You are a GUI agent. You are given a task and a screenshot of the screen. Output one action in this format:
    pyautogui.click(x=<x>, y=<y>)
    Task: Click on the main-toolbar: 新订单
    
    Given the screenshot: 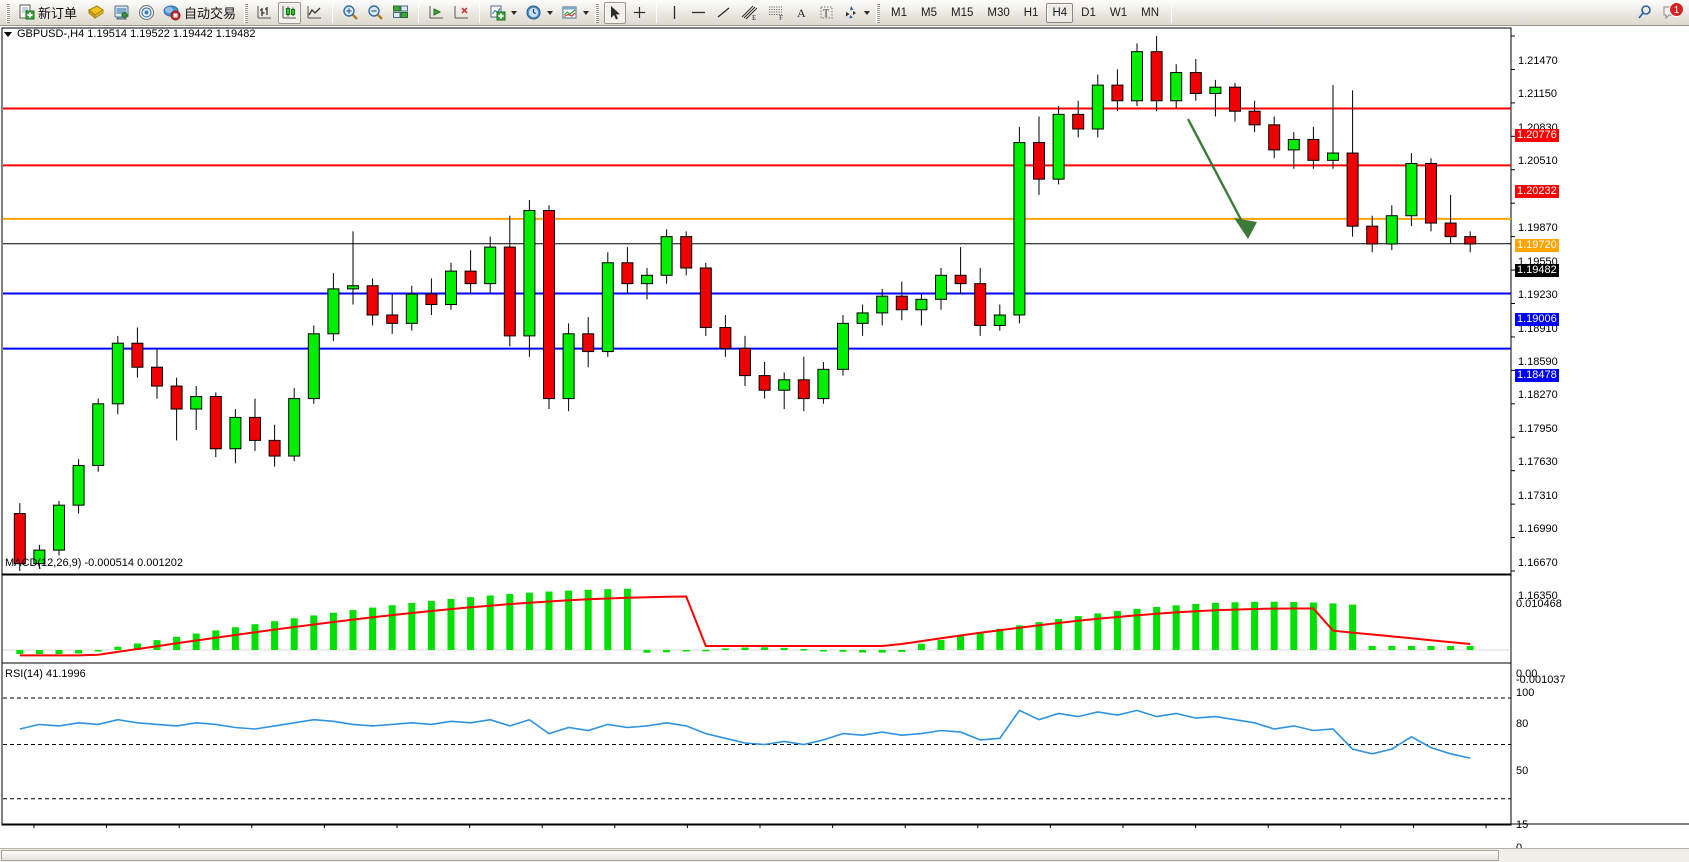 What is the action you would take?
    pyautogui.click(x=844, y=13)
    